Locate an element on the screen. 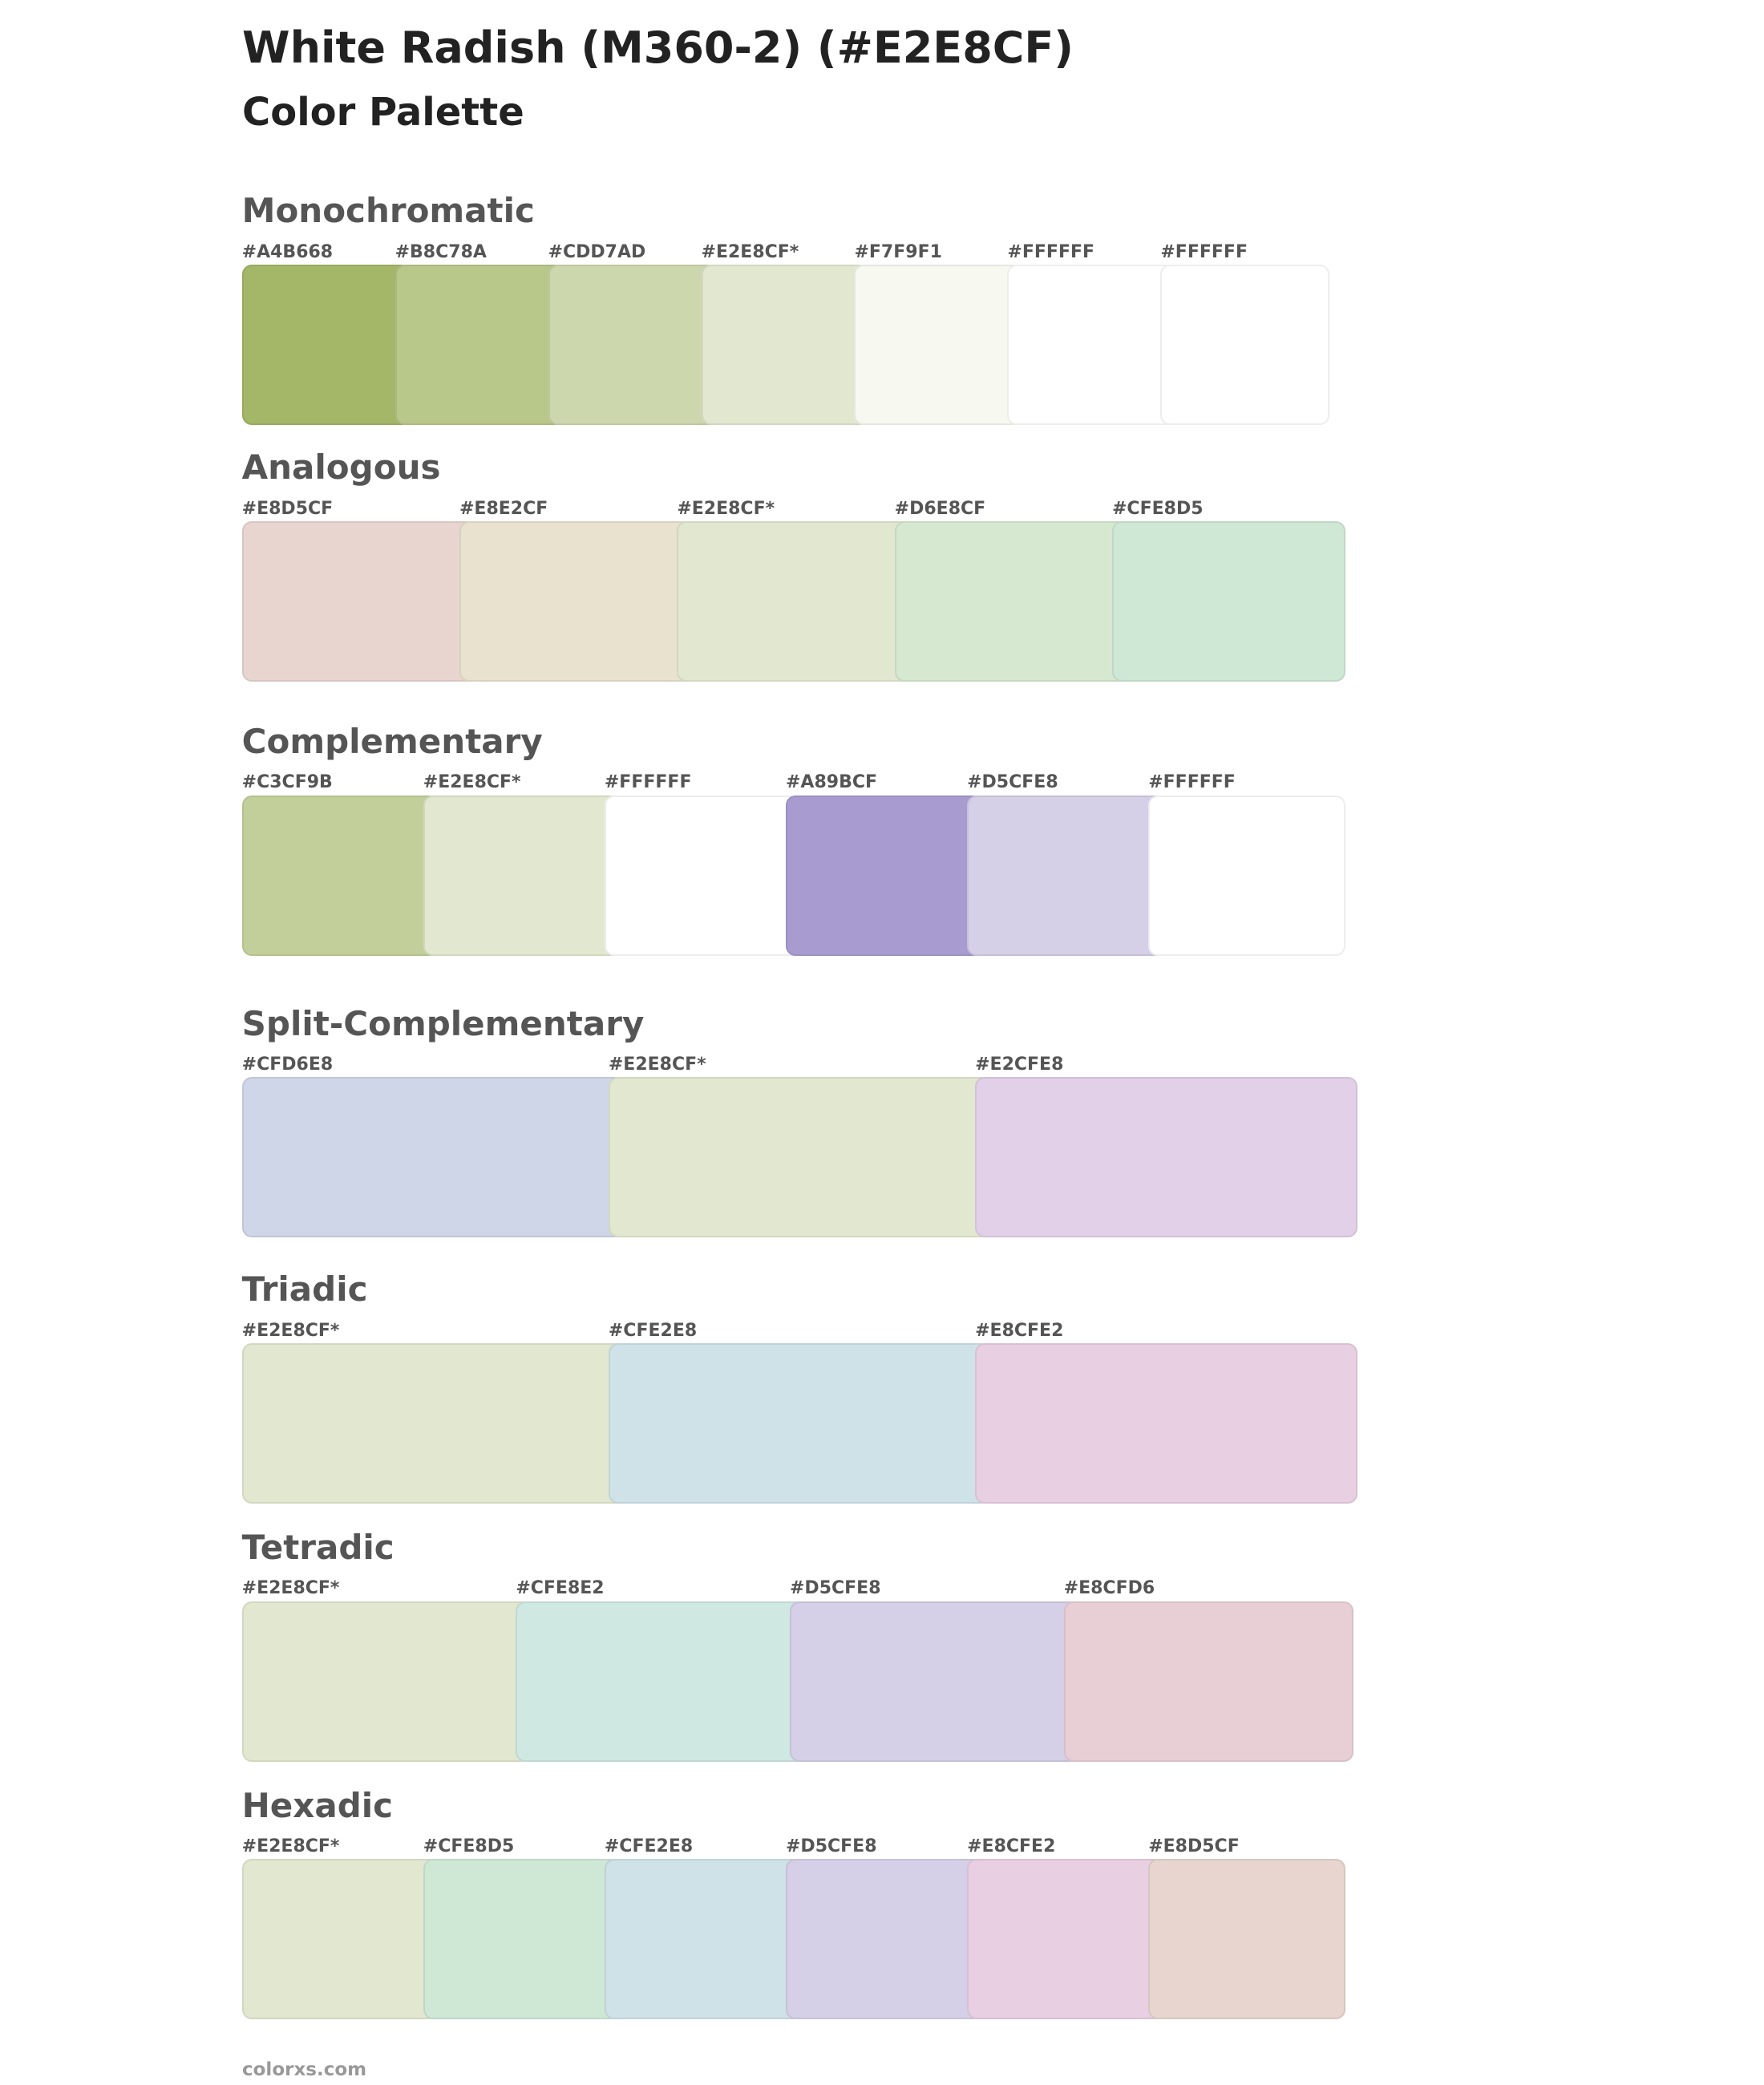 The image size is (1764, 2085). swatch-label: #E8CFD6 is located at coordinates (1109, 1588).